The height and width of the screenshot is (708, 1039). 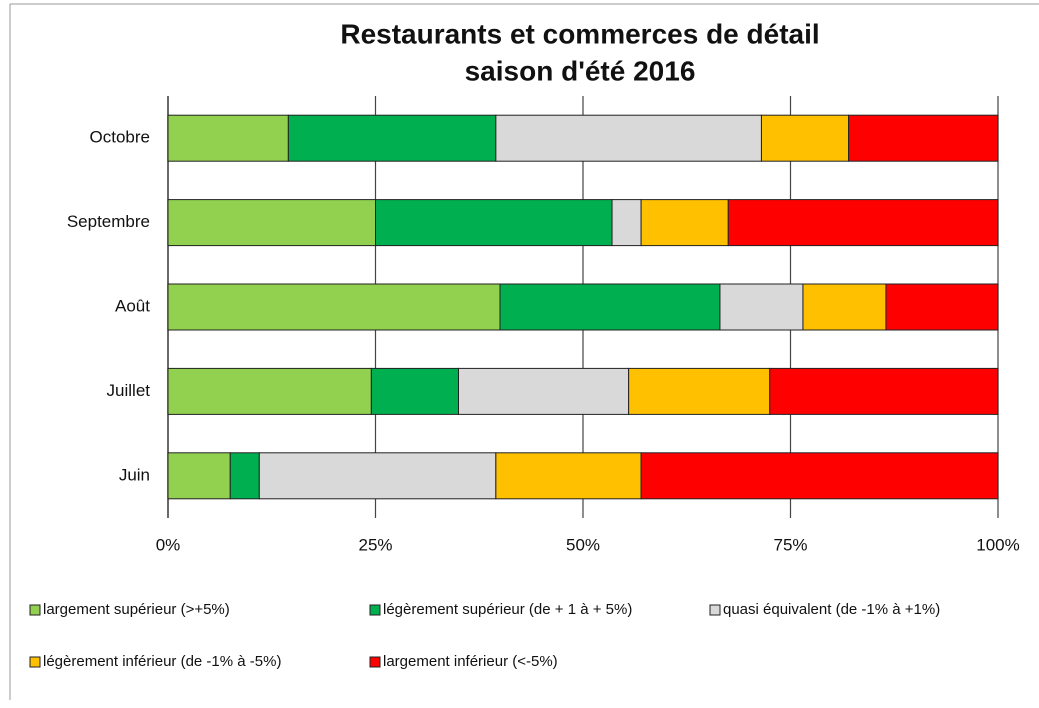 I want to click on chart-subtitle: saison d'été 2016, so click(x=580, y=70).